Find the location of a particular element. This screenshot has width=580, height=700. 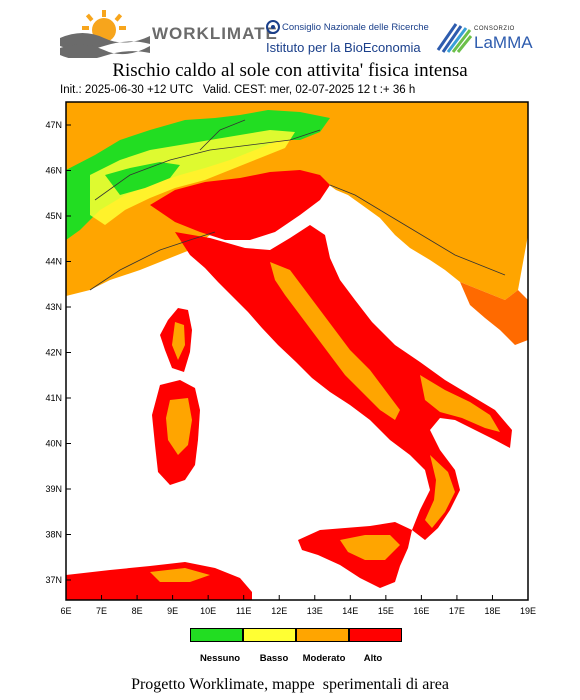

lat-tick-label: 47N is located at coordinates (53, 125).